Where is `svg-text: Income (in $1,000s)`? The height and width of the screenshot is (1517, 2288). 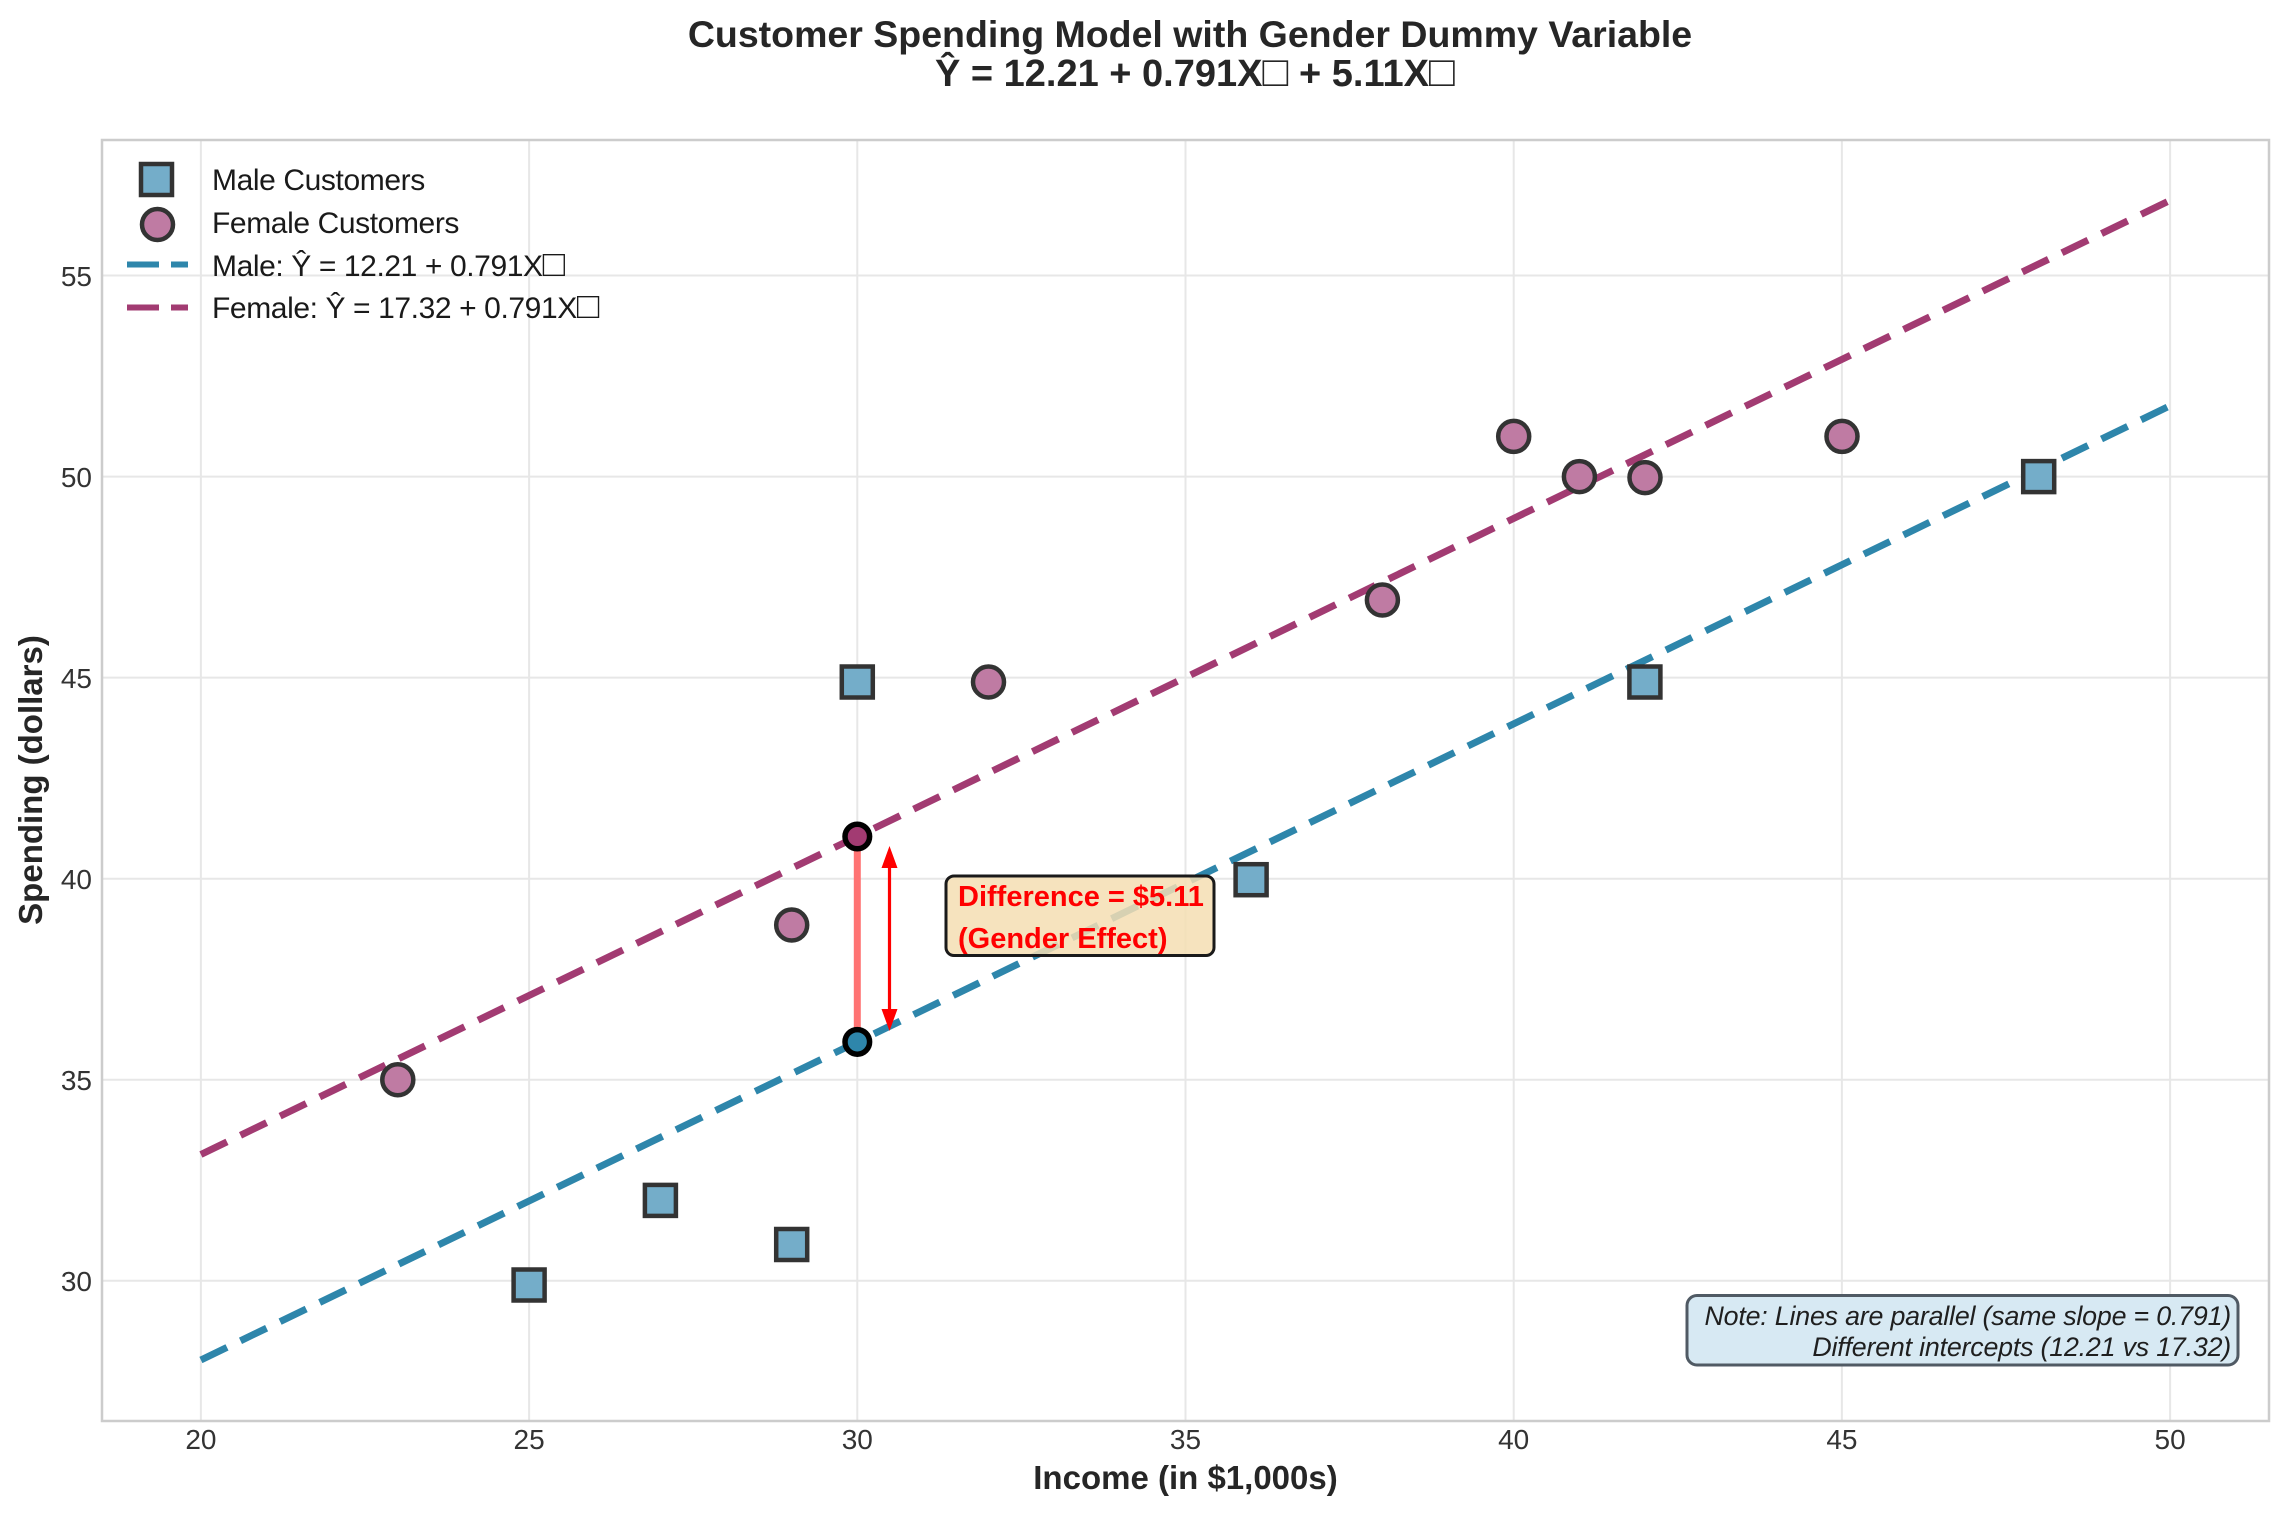
svg-text: Income (in $1,000s) is located at coordinates (1185, 1477).